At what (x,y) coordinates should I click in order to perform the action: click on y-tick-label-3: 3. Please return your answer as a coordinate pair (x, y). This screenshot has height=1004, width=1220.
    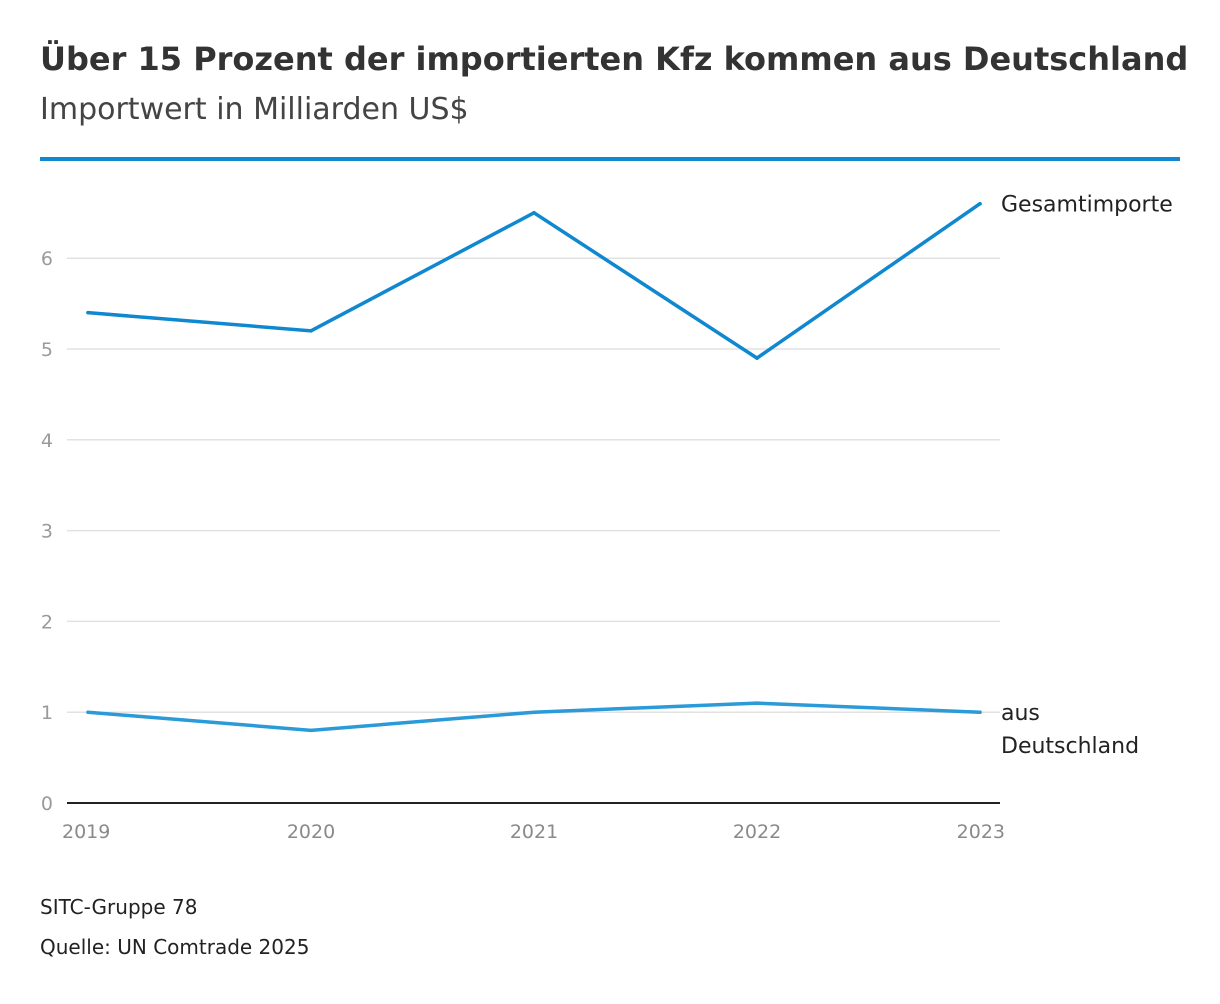
    Looking at the image, I should click on (47, 532).